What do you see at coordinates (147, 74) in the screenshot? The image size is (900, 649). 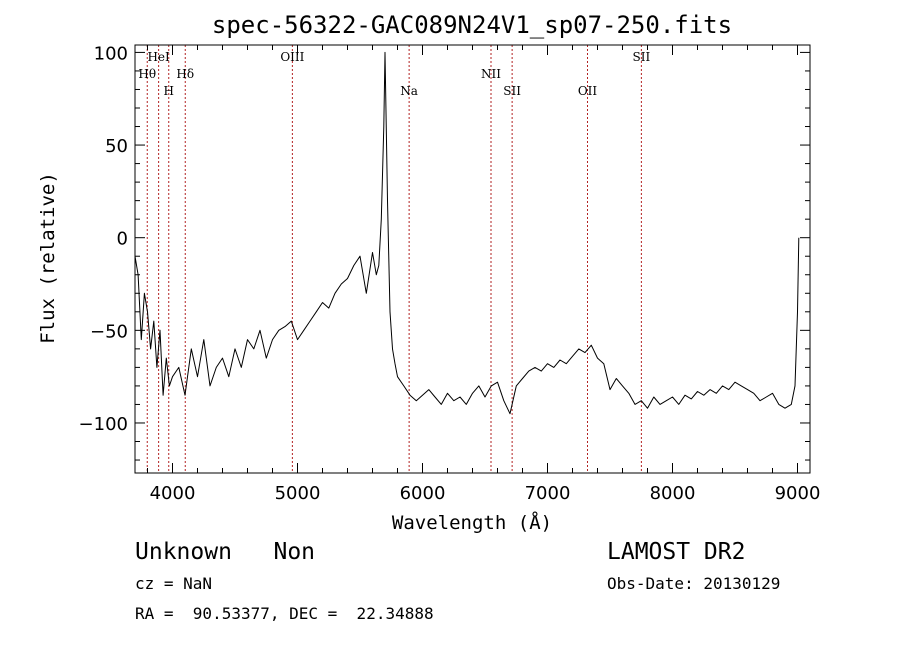 I see `spectral-line-label: Hθ` at bounding box center [147, 74].